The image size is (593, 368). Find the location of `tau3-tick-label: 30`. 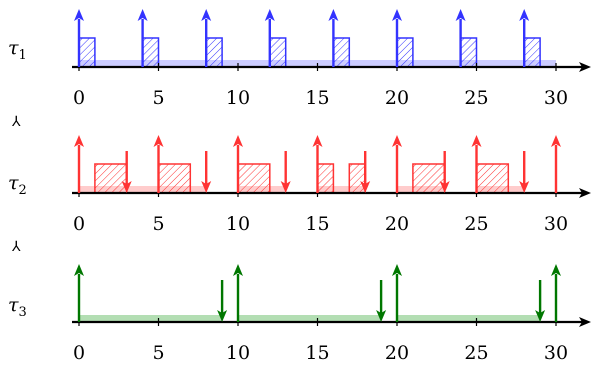

tau3-tick-label: 30 is located at coordinates (556, 353).